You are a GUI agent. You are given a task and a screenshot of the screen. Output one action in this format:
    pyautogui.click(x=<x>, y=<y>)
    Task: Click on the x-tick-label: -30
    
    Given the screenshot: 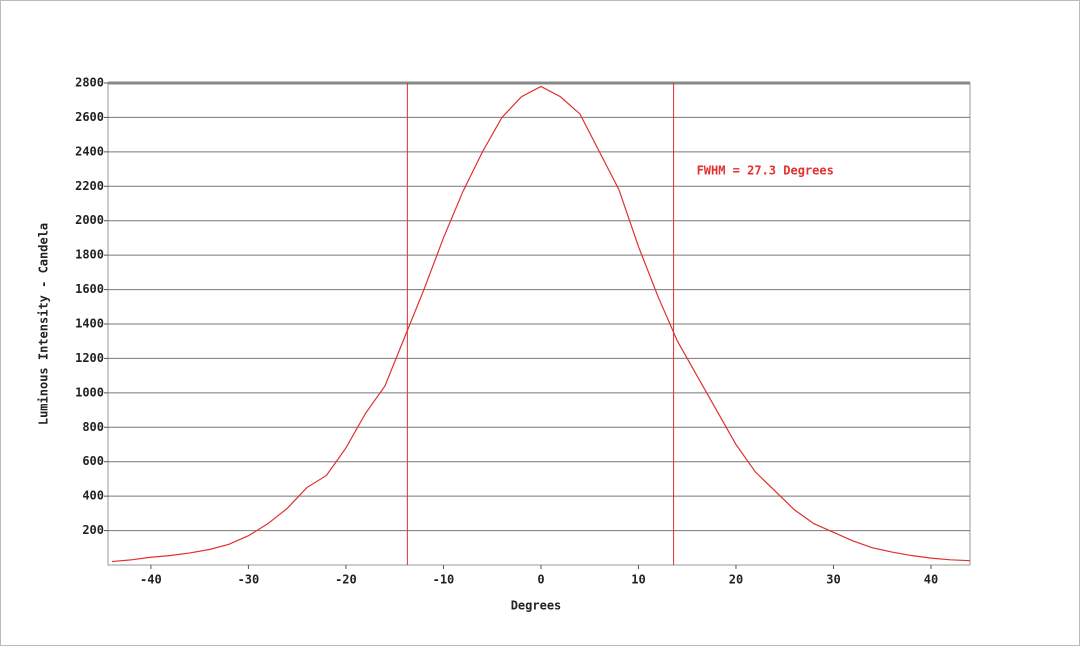 What is the action you would take?
    pyautogui.click(x=249, y=580)
    